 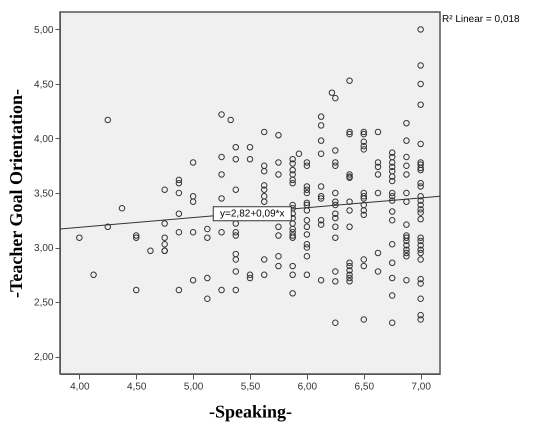 What do you see at coordinates (250, 387) in the screenshot?
I see `x-tick-label: 5,50` at bounding box center [250, 387].